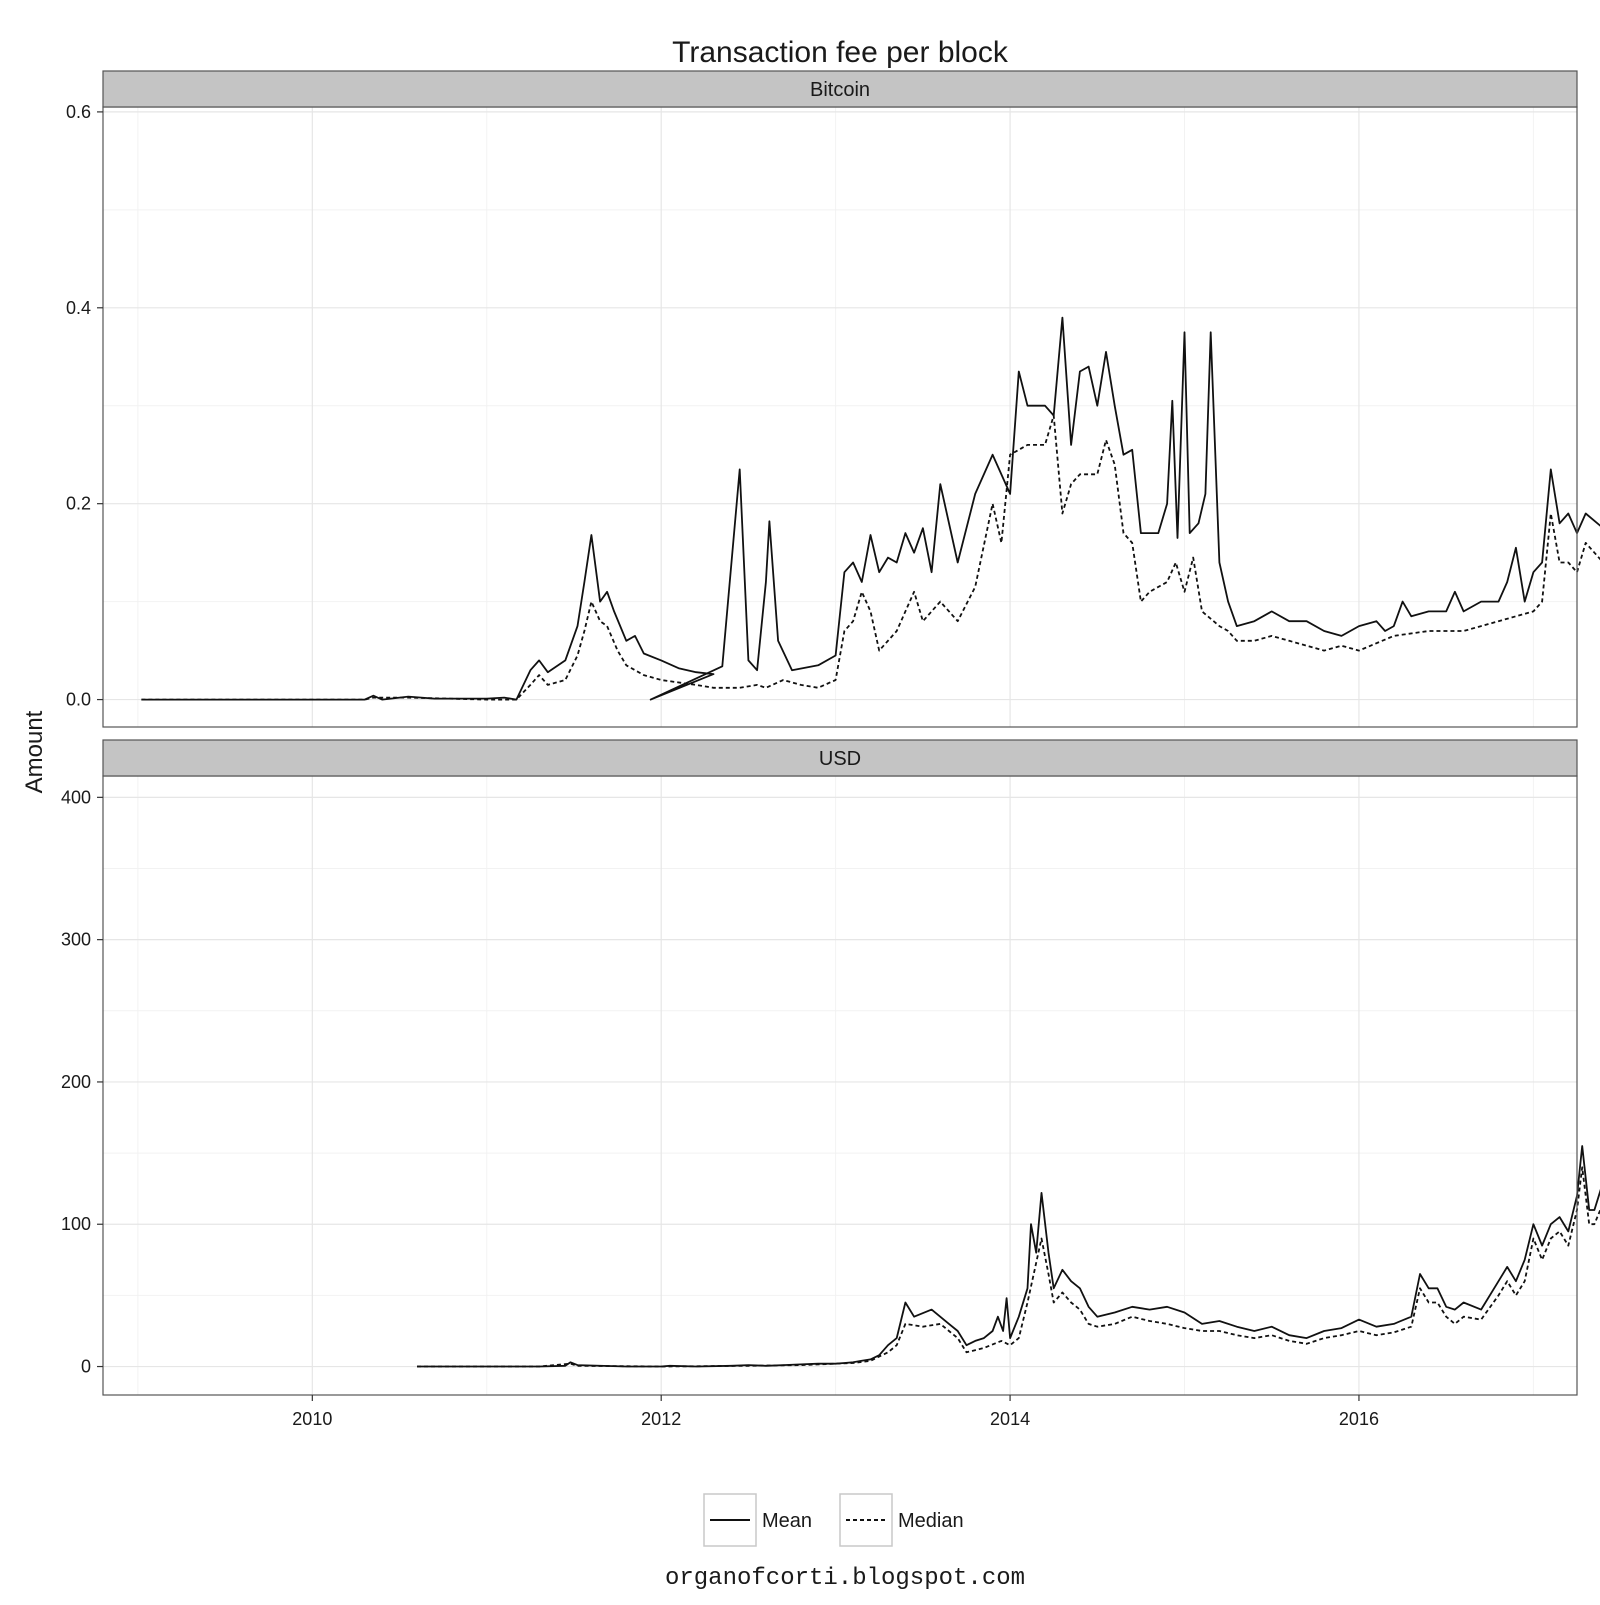 The height and width of the screenshot is (1605, 1600). What do you see at coordinates (78, 308) in the screenshot?
I see `y-tick-label: 0.4` at bounding box center [78, 308].